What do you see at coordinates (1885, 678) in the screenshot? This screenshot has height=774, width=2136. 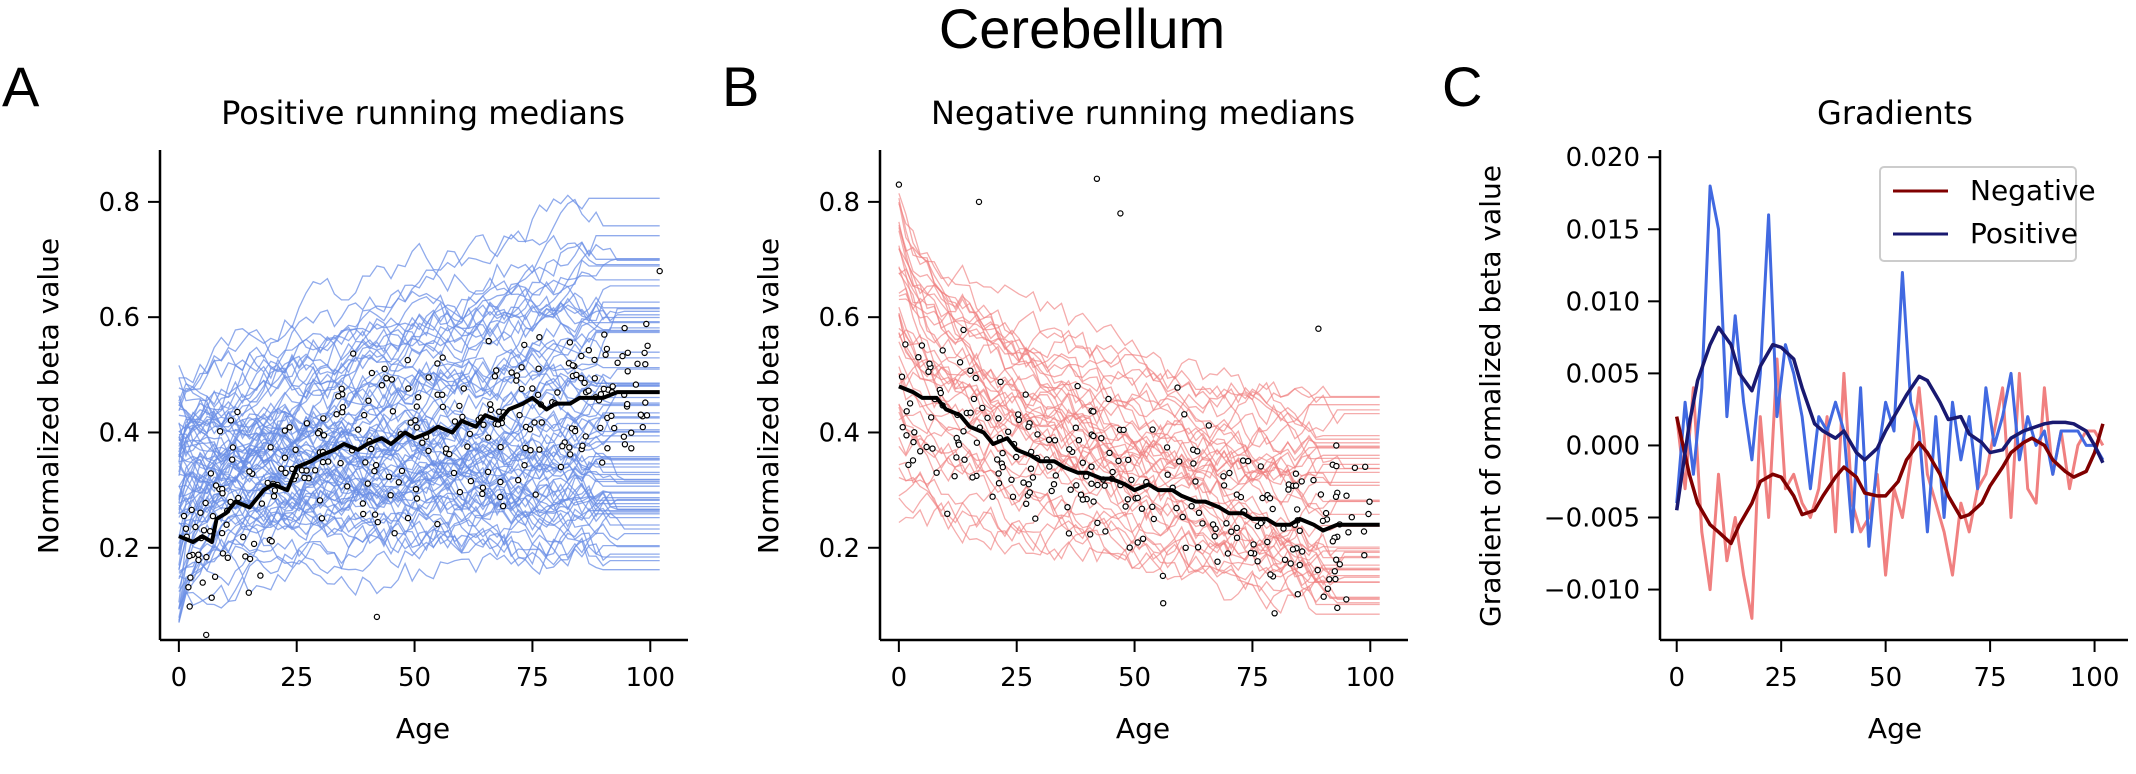 I see `x-tick-label: 50` at bounding box center [1885, 678].